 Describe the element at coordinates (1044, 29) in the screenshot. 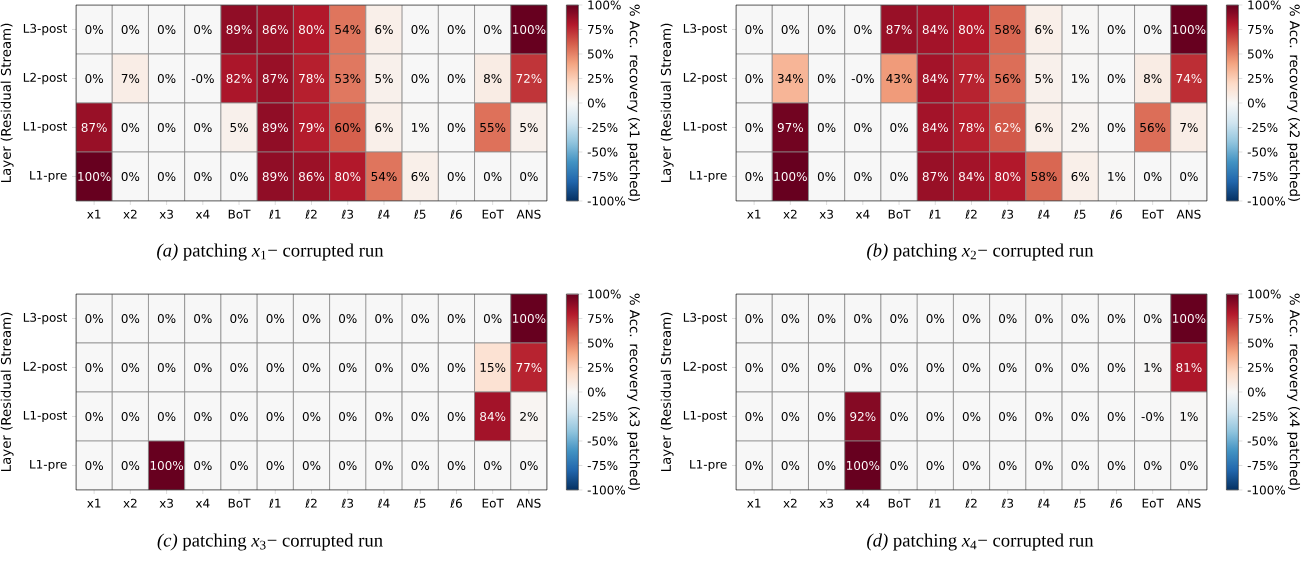

I see `data-label: 6%` at that location.